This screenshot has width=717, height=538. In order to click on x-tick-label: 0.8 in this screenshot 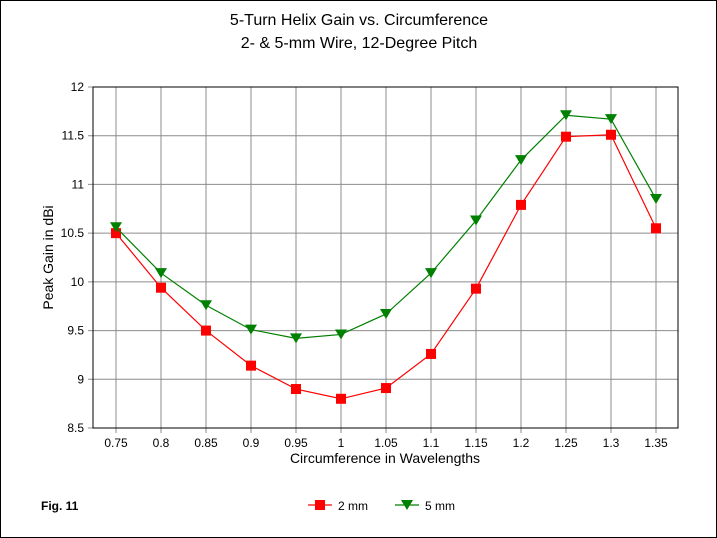, I will do `click(161, 443)`.